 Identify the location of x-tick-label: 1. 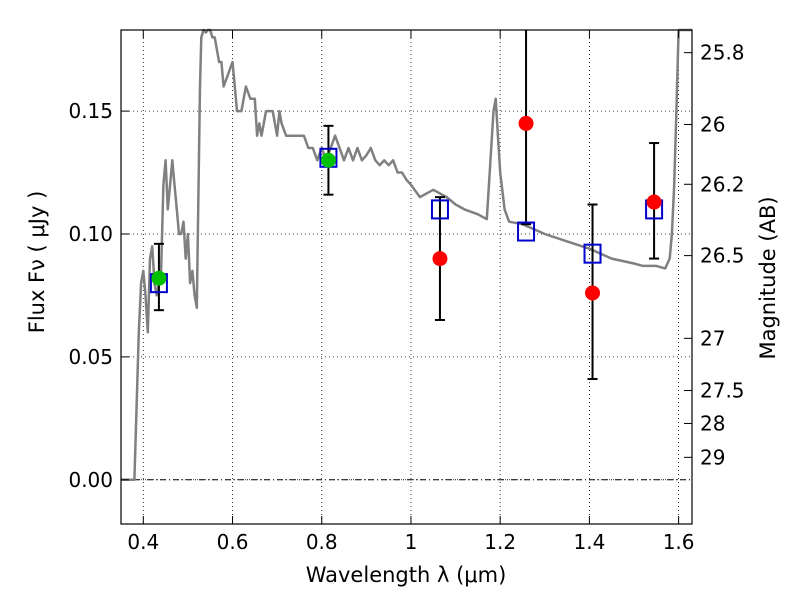
(411, 542).